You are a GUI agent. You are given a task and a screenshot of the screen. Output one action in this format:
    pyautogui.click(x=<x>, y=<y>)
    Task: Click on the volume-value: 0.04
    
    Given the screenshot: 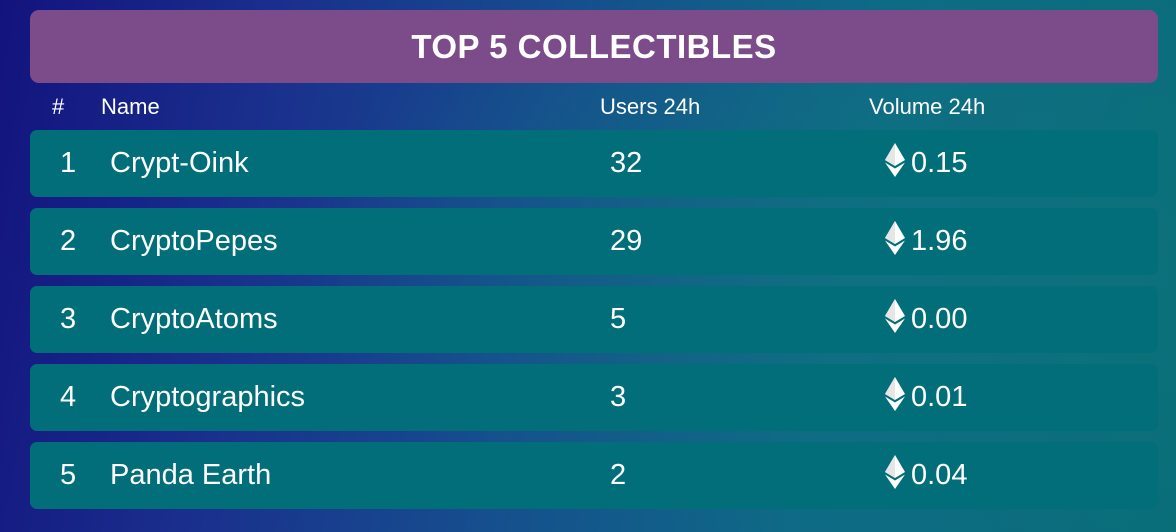 What is the action you would take?
    pyautogui.click(x=939, y=475)
    